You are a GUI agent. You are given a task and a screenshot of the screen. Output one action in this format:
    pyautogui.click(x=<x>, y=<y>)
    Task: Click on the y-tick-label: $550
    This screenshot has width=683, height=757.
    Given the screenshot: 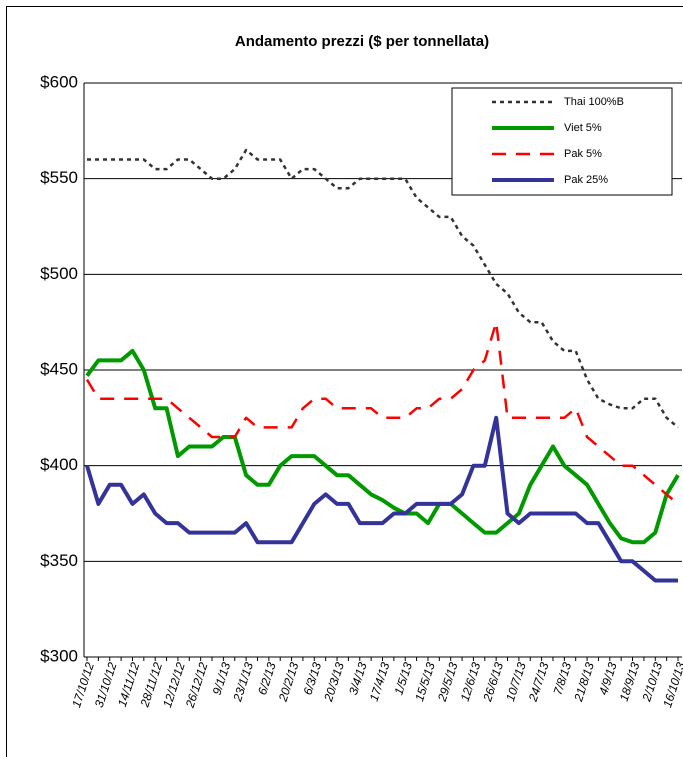 What is the action you would take?
    pyautogui.click(x=59, y=177)
    